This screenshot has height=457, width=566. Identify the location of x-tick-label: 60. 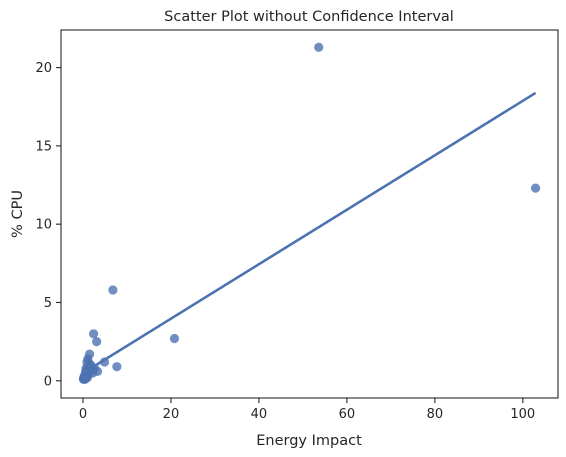
(347, 414).